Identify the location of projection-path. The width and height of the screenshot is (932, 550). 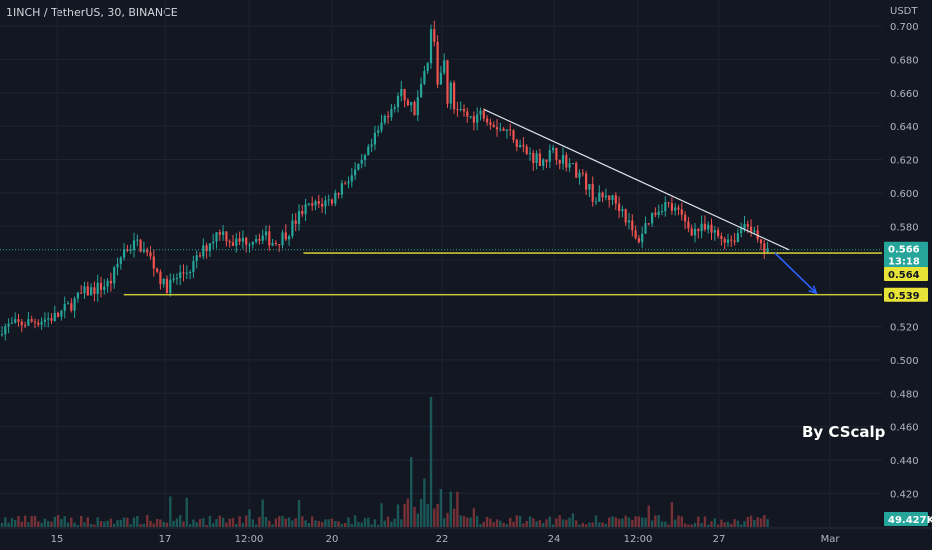
(795, 273).